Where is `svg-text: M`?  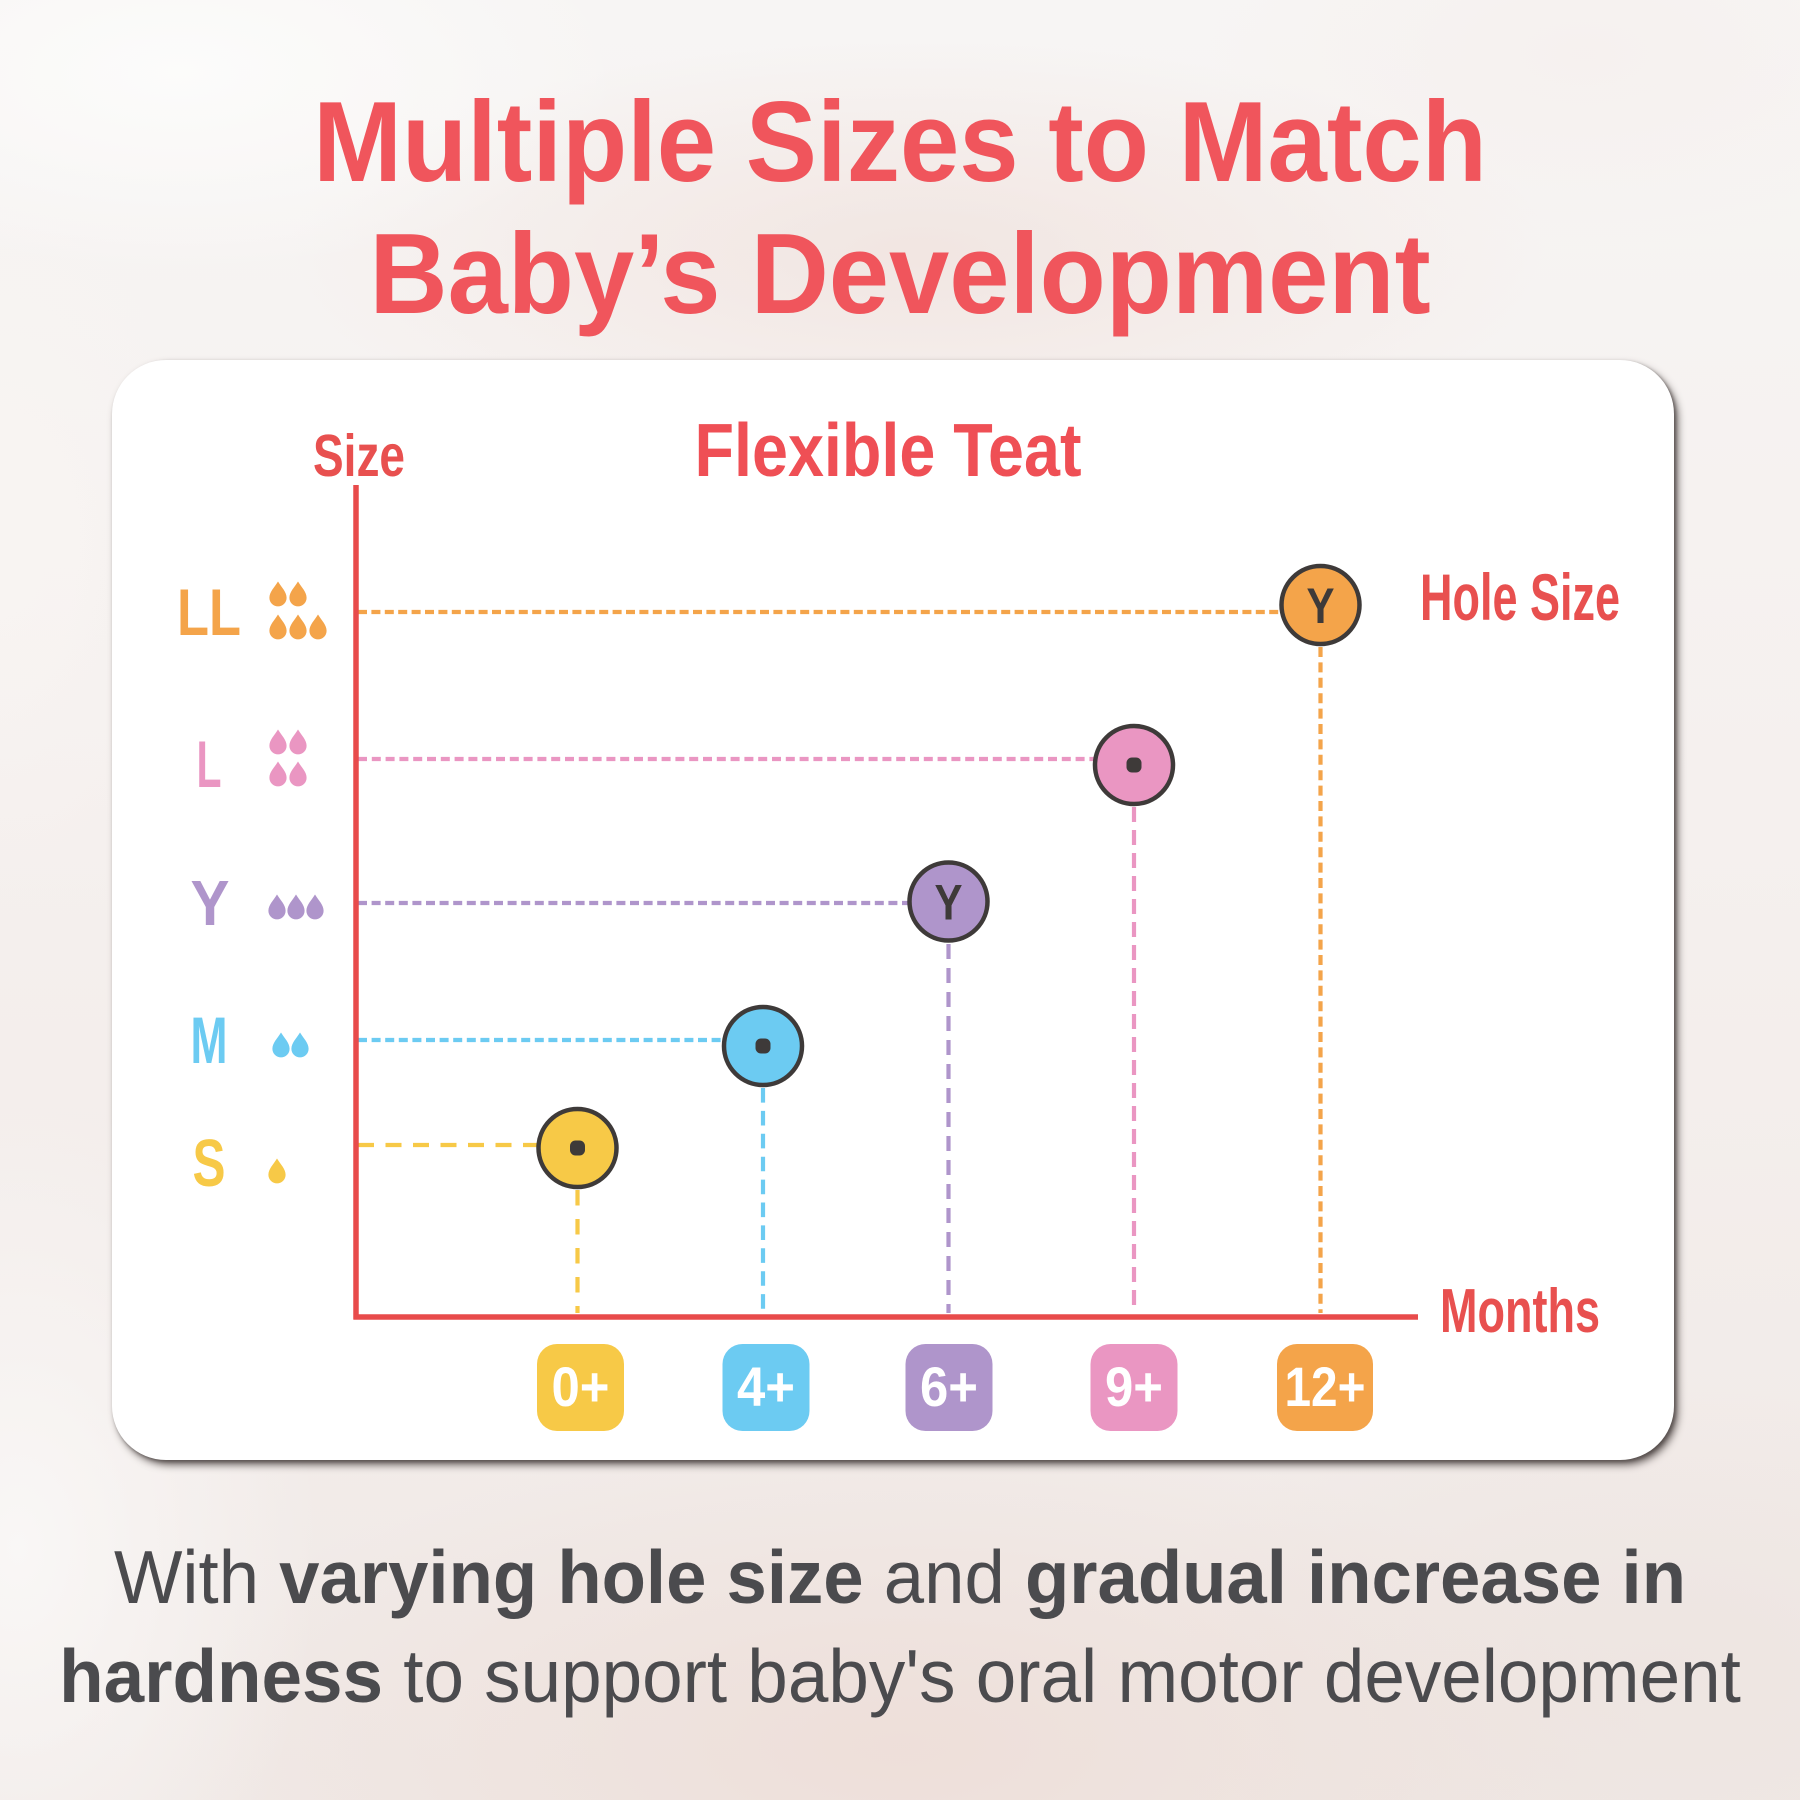
svg-text: M is located at coordinates (209, 1040).